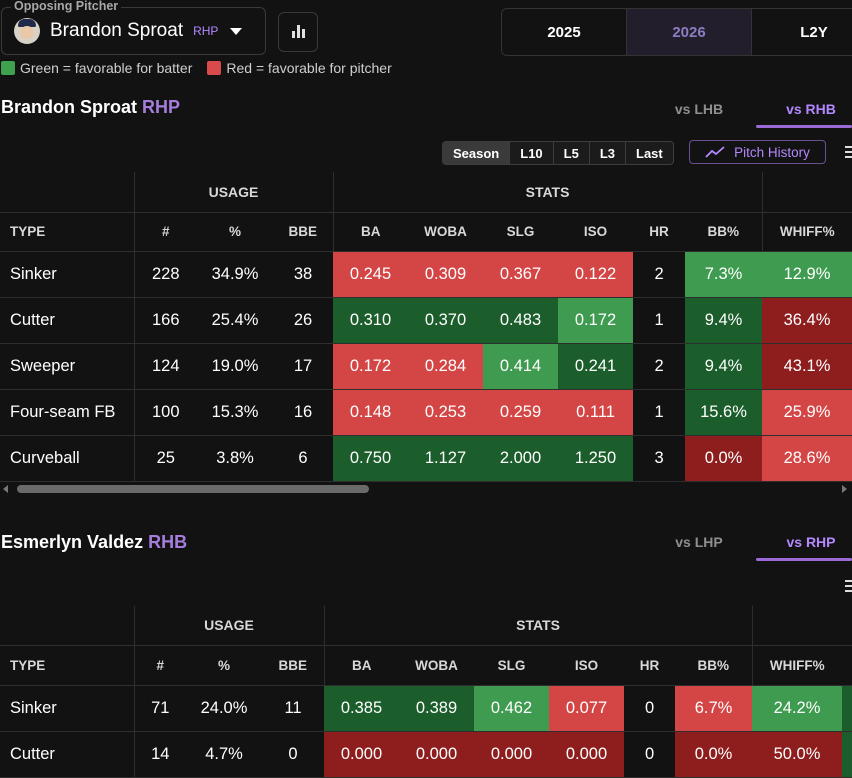  I want to click on slg-cell: 0.000, so click(512, 754).